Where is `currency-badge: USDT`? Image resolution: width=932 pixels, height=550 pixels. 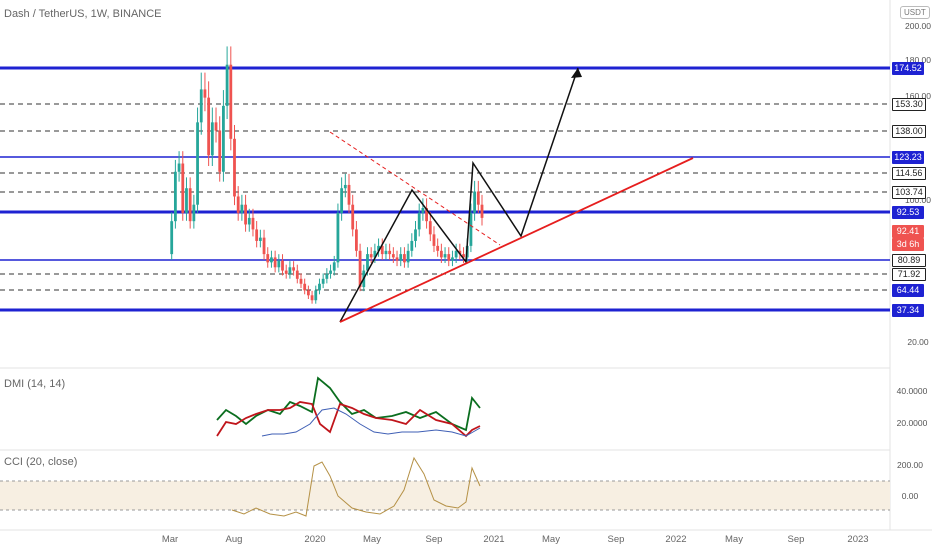
currency-badge: USDT is located at coordinates (915, 12).